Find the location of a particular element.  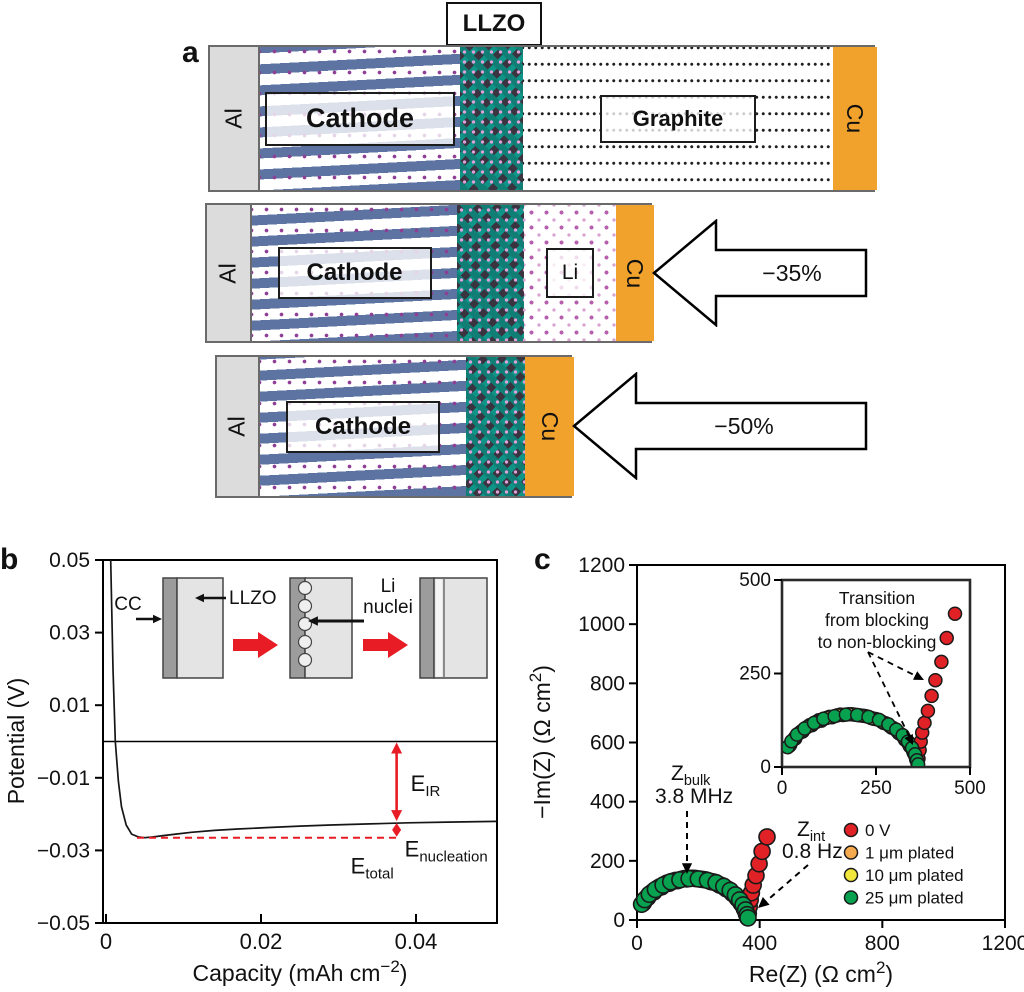

graphite-label: Graphite is located at coordinates (678, 118).